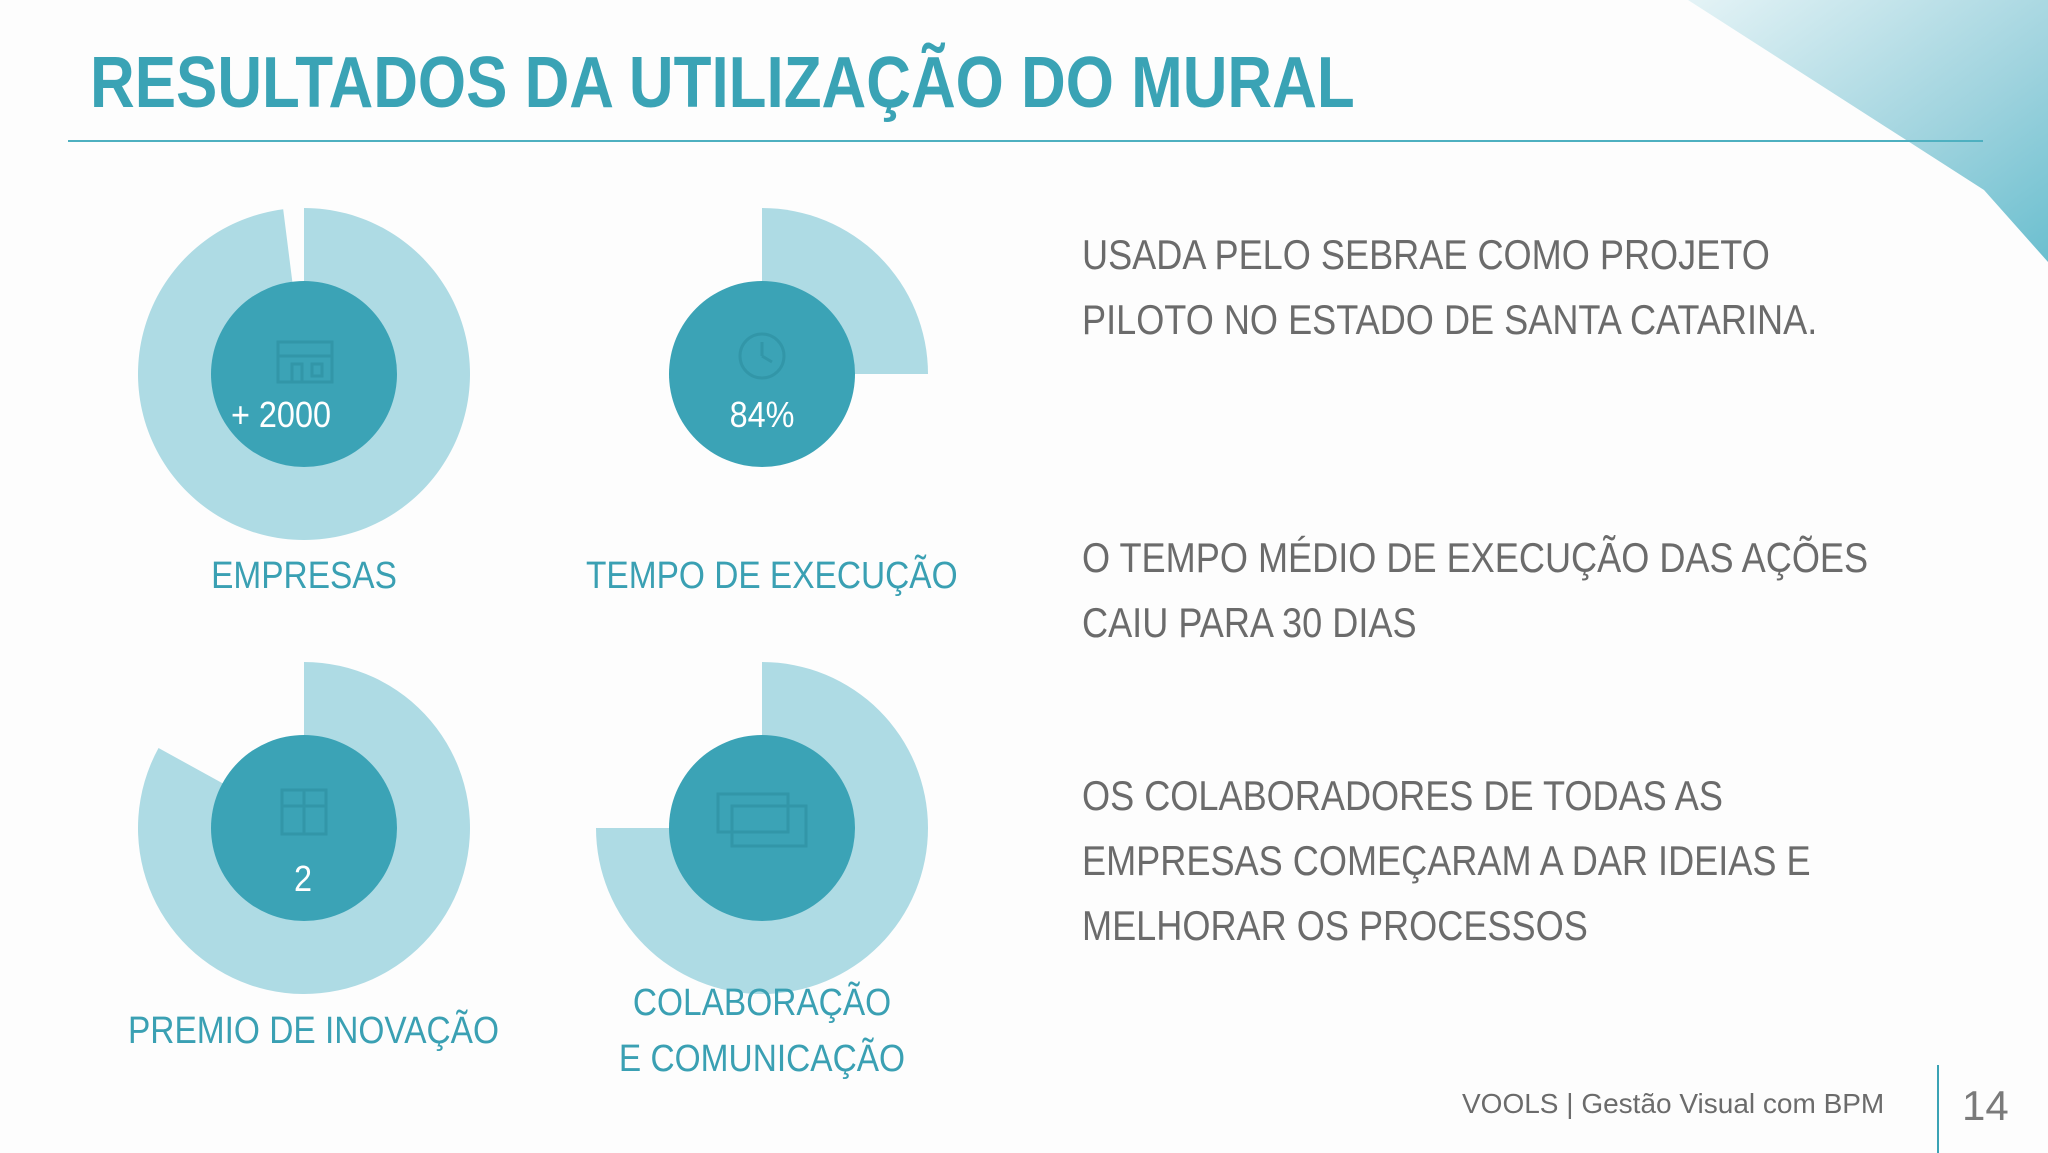 The image size is (2048, 1153). What do you see at coordinates (762, 356) in the screenshot?
I see `clock-icon` at bounding box center [762, 356].